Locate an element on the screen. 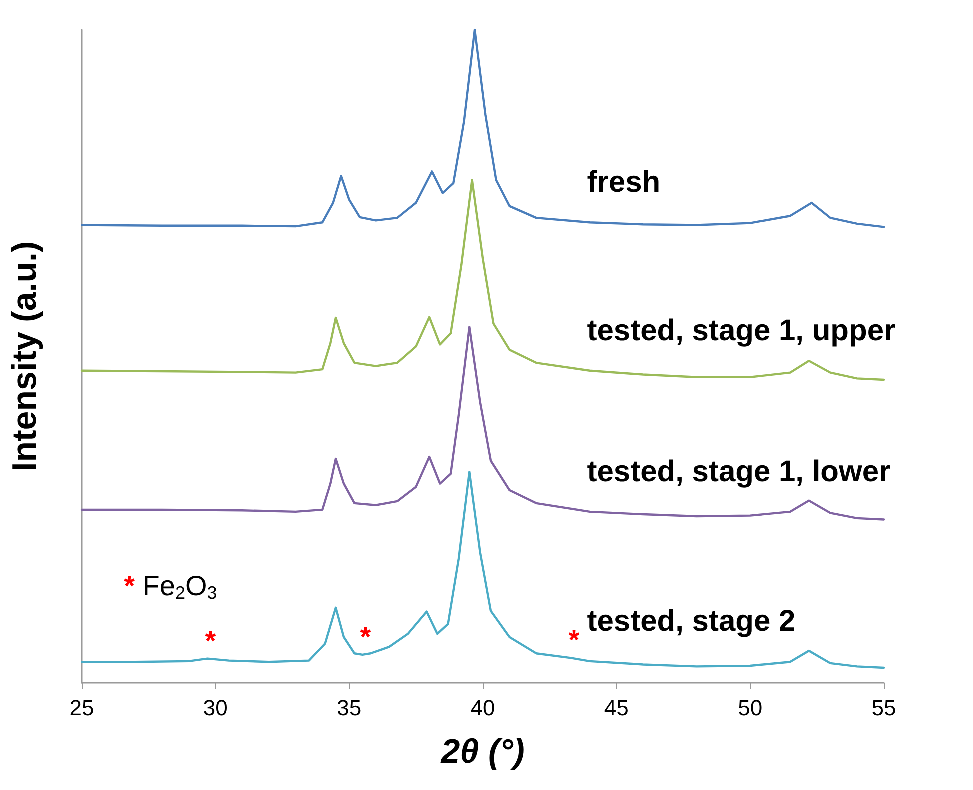 This screenshot has height=790, width=973. x-tick-label: 55 is located at coordinates (884, 708).